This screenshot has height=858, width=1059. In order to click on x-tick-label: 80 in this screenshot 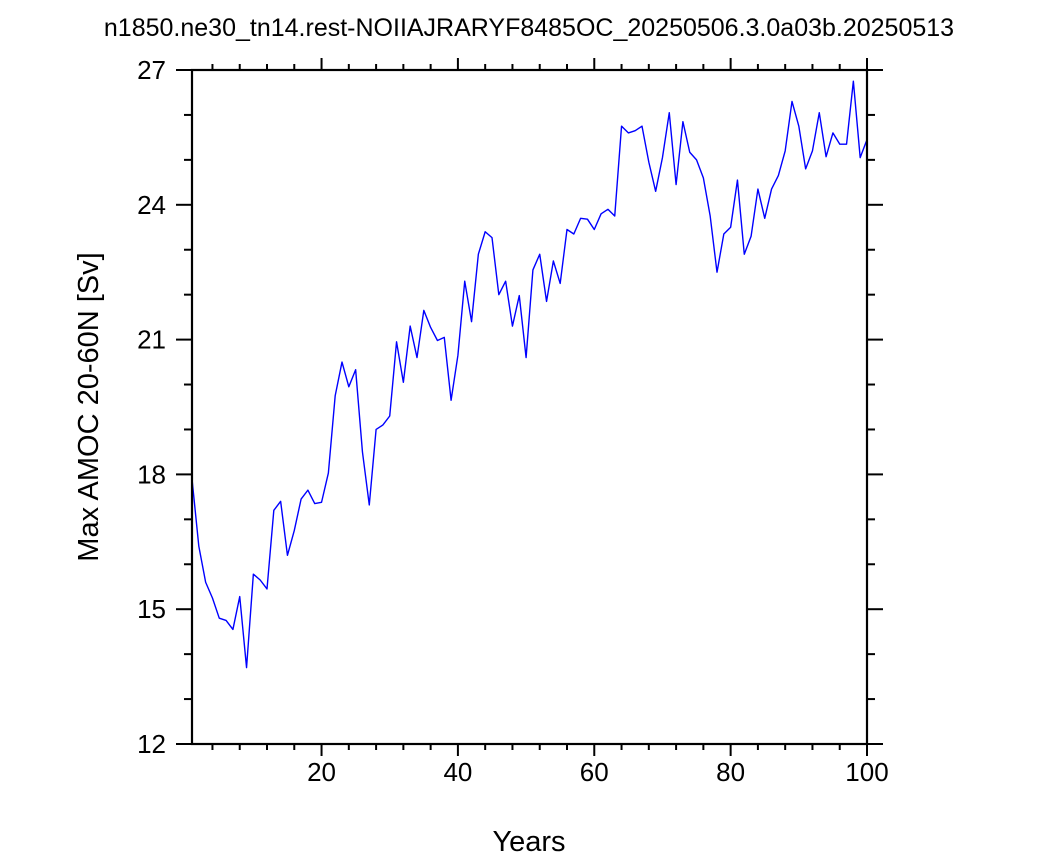, I will do `click(730, 772)`.